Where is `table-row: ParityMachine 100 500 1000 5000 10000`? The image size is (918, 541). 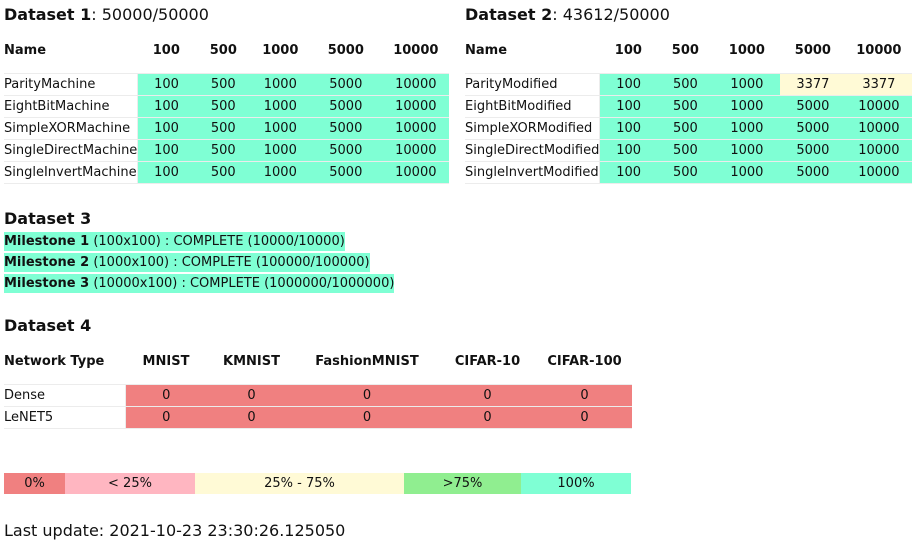
table-row: ParityMachine 100 500 1000 5000 10000 is located at coordinates (226, 84).